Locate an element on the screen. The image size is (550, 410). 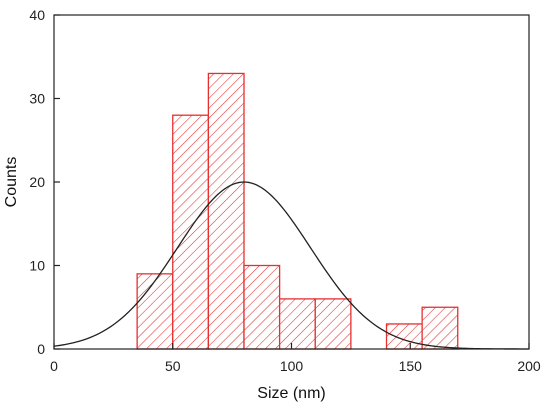
y-tick-label: 10 is located at coordinates (37, 266).